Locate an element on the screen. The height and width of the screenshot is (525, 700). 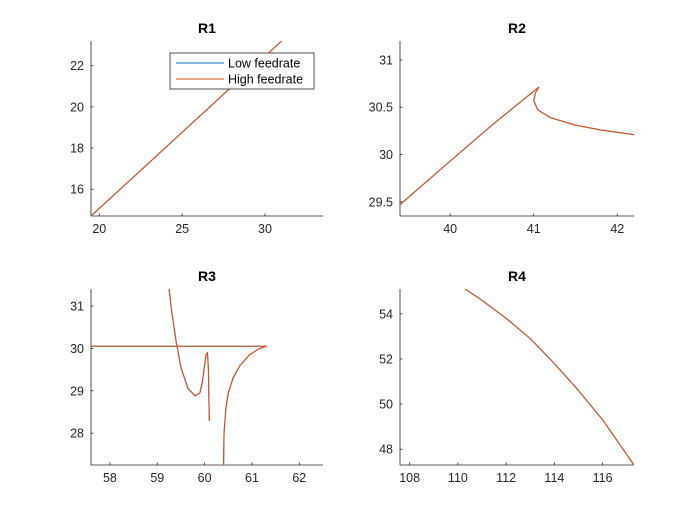
x-tick-label: 110 is located at coordinates (458, 478).